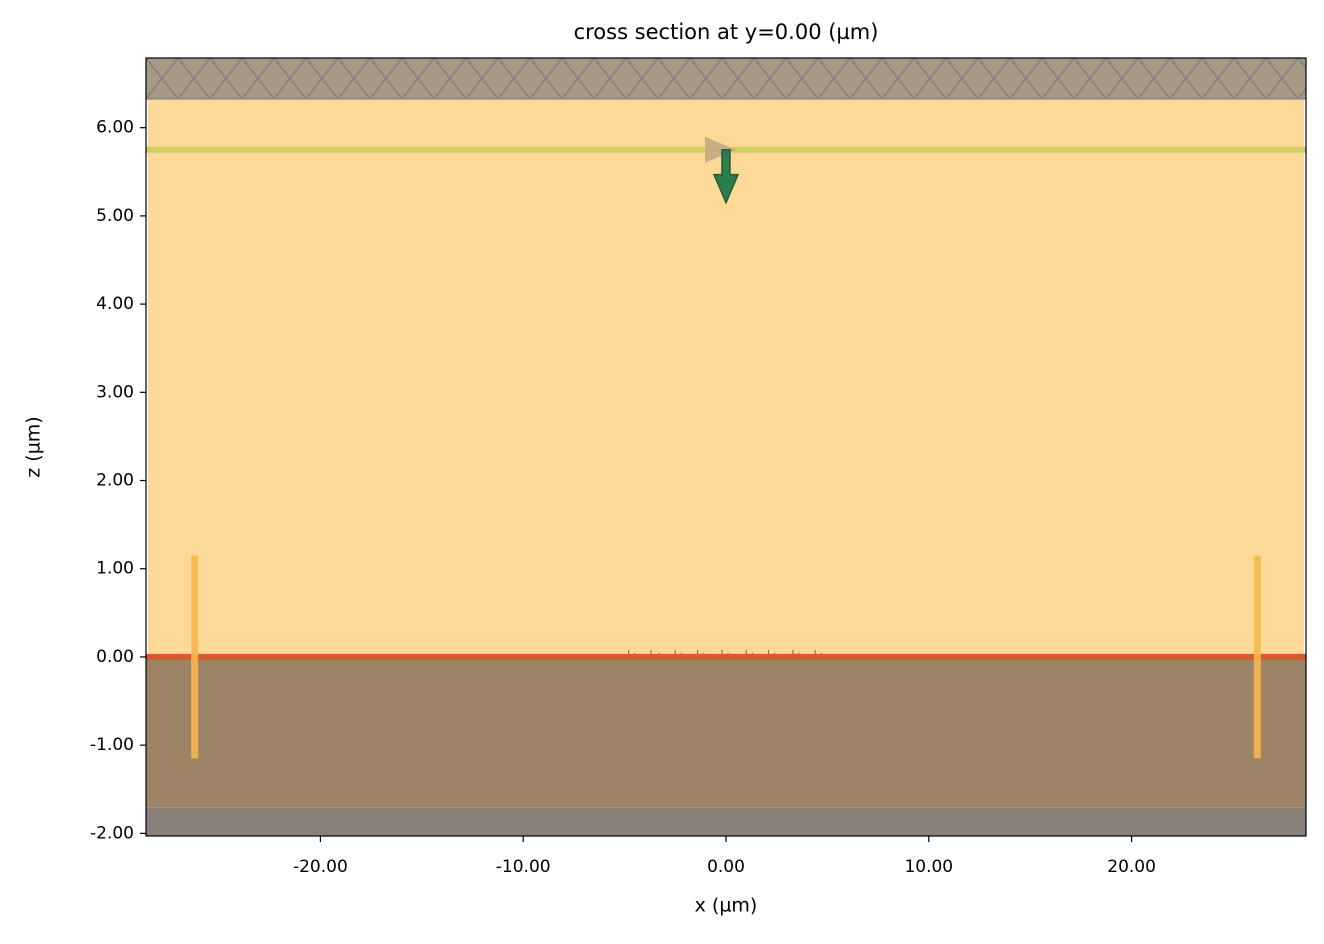  I want to click on y-tick-label: 1.00, so click(115, 569).